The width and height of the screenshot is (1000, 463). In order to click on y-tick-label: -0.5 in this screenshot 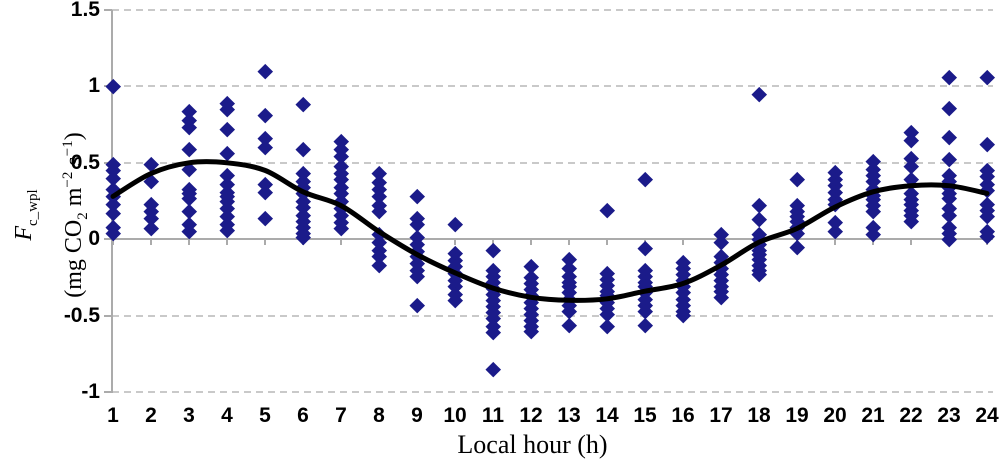, I will do `click(81, 315)`.